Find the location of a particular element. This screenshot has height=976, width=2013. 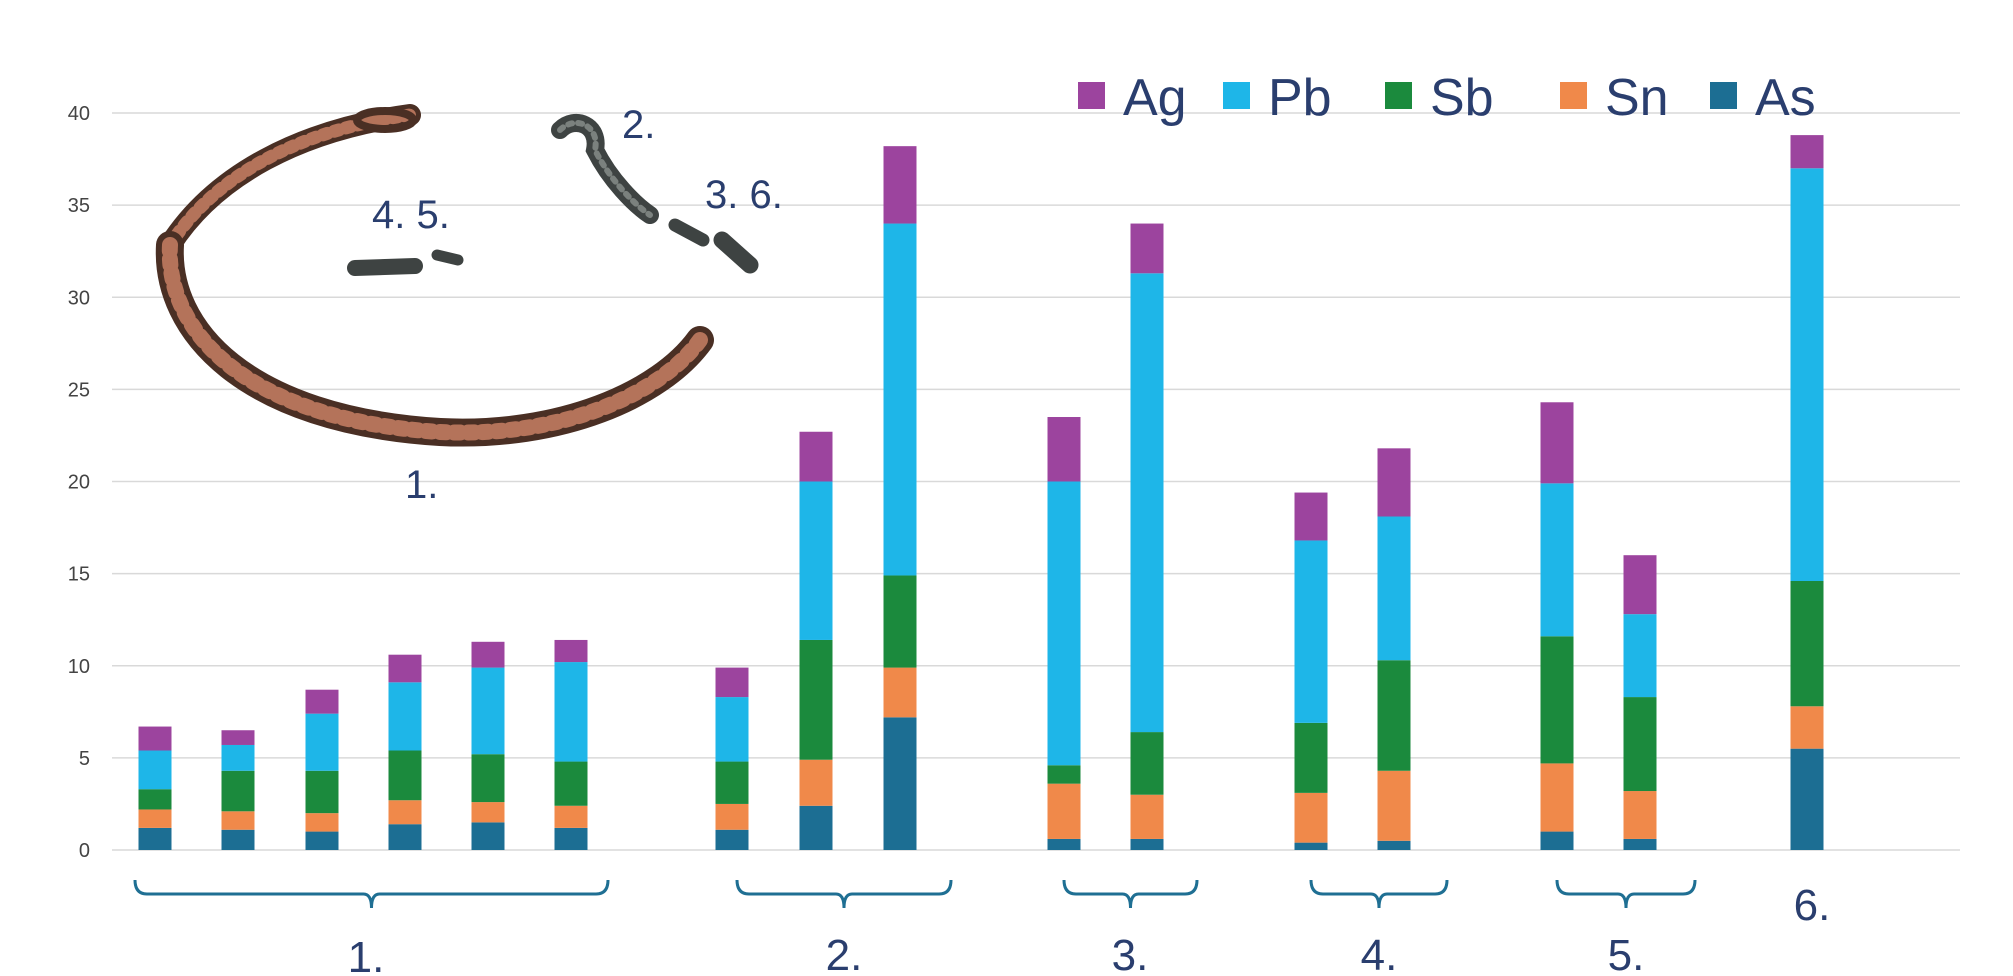

legend-label: Ag is located at coordinates (1155, 98).